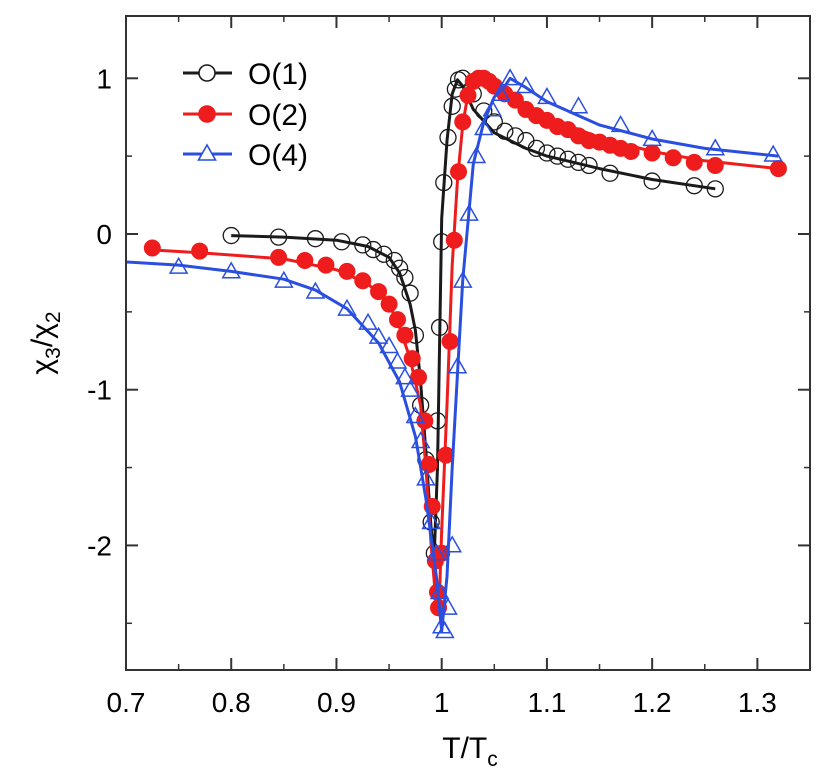 This screenshot has width=830, height=776. I want to click on legend-label-o4: O(4), so click(278, 155).